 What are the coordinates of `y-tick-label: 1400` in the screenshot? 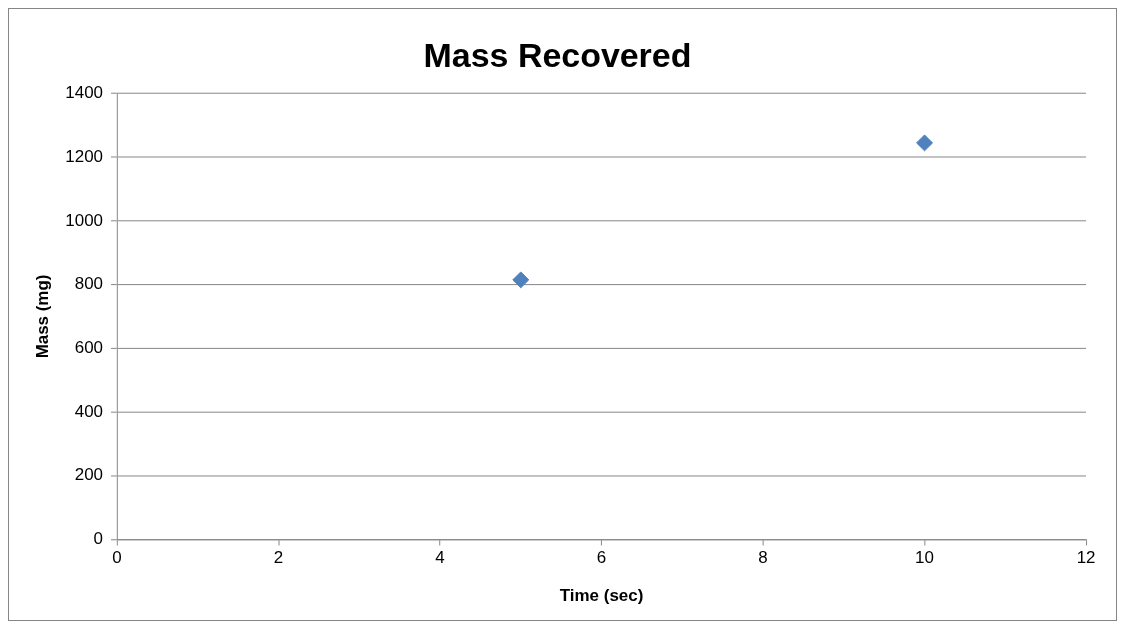 It's located at (84, 93).